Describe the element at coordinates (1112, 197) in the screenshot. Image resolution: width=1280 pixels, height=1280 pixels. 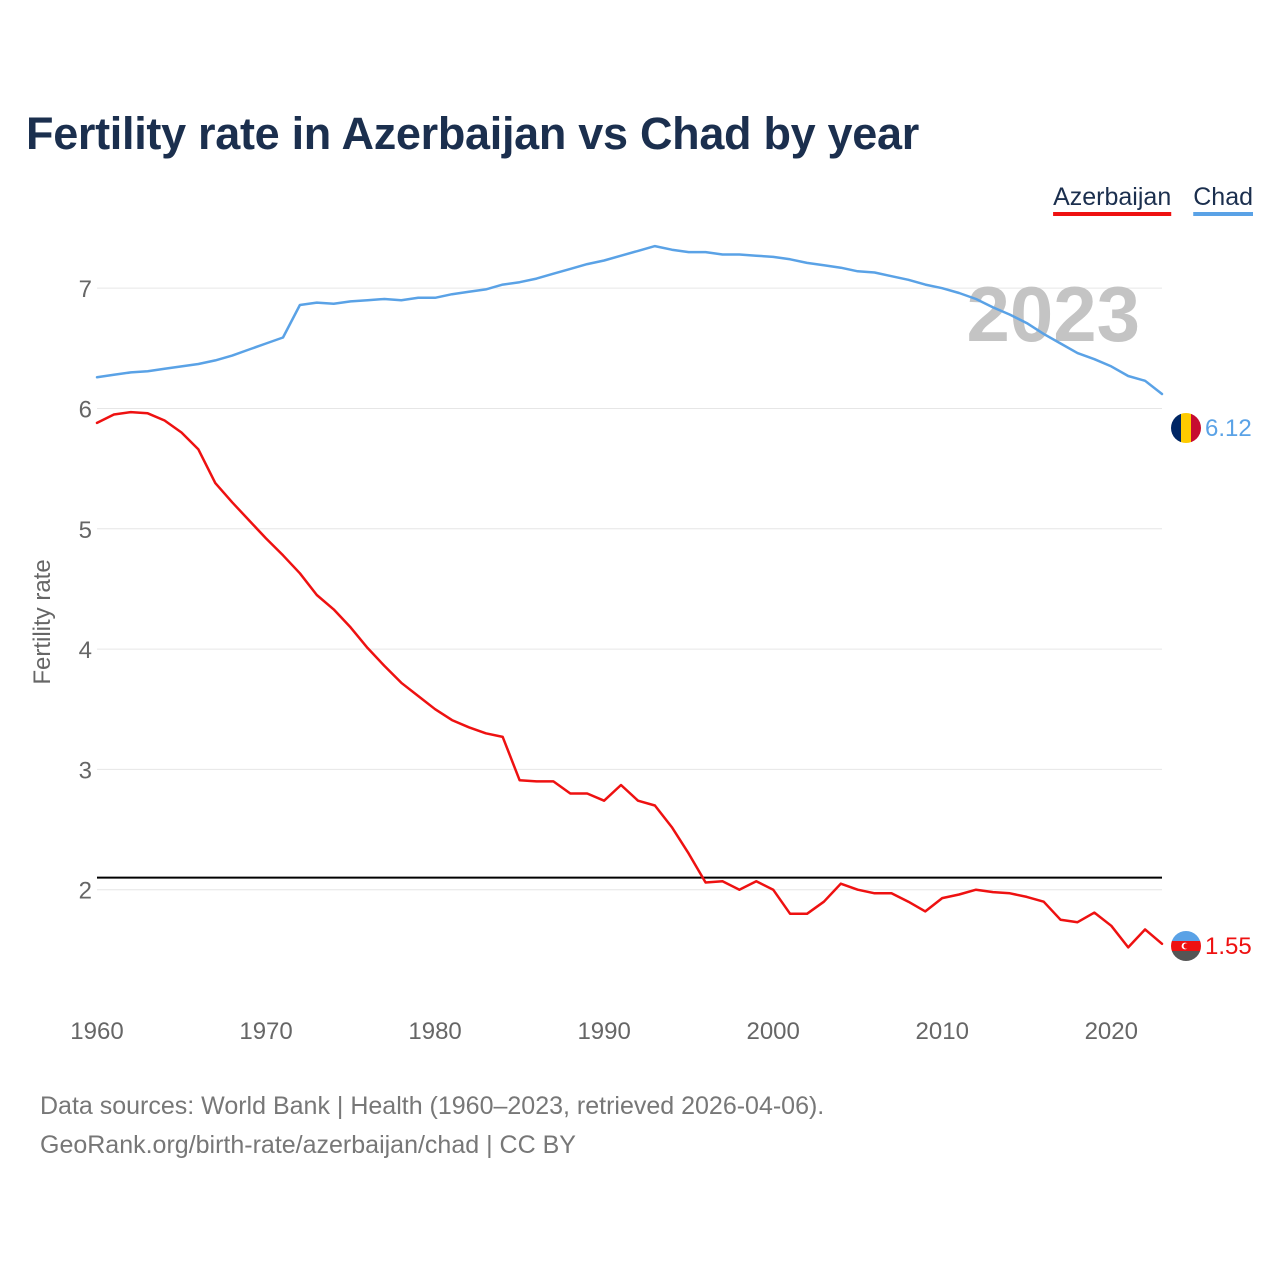
I see `legend-item-azerbaijan: Azerbaijan` at that location.